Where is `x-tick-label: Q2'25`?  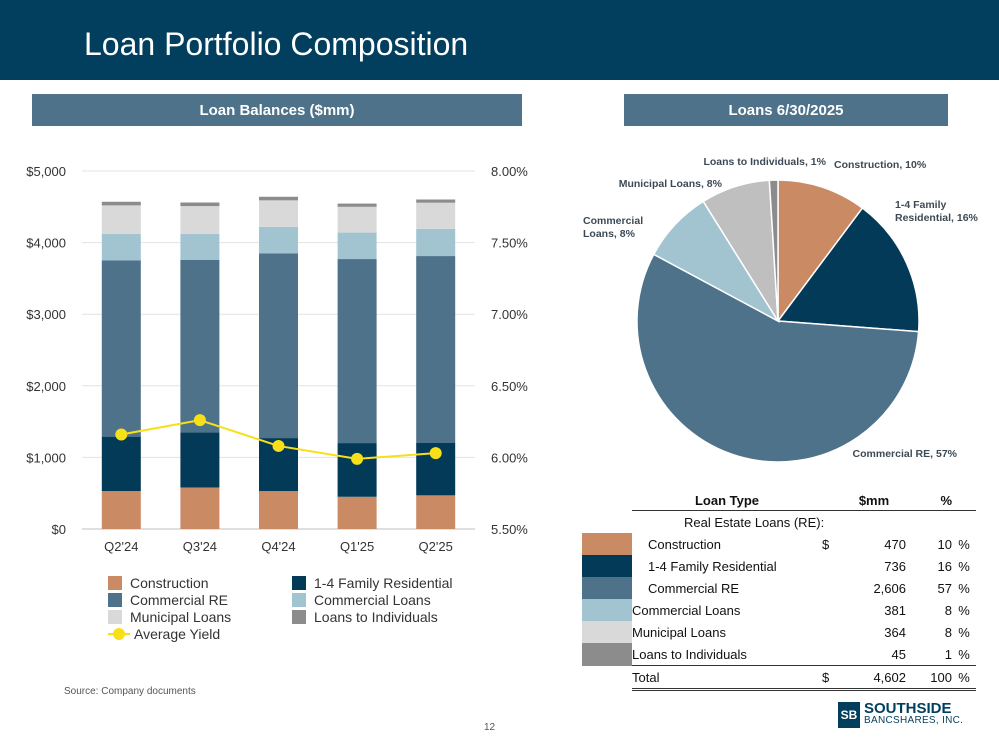
x-tick-label: Q2'25 is located at coordinates (436, 546).